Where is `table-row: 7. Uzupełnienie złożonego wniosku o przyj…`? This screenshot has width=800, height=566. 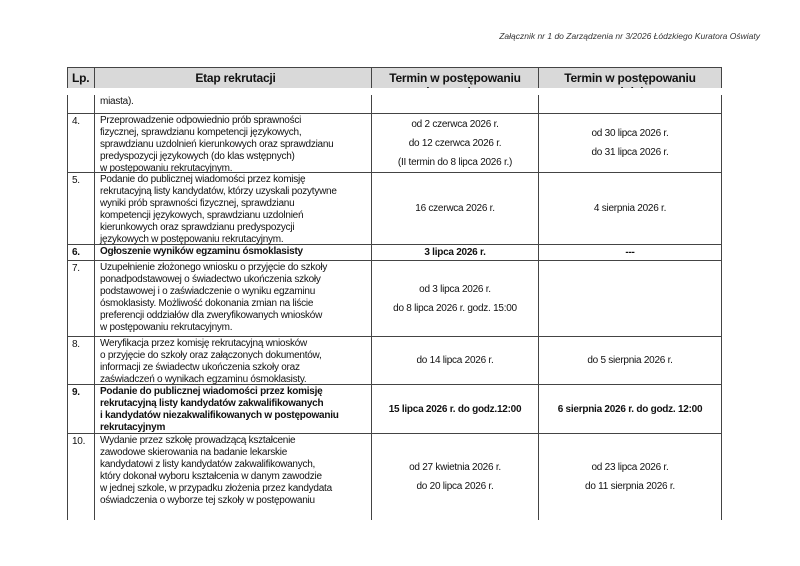 table-row: 7. Uzupełnienie złożonego wniosku o przyj… is located at coordinates (394, 298).